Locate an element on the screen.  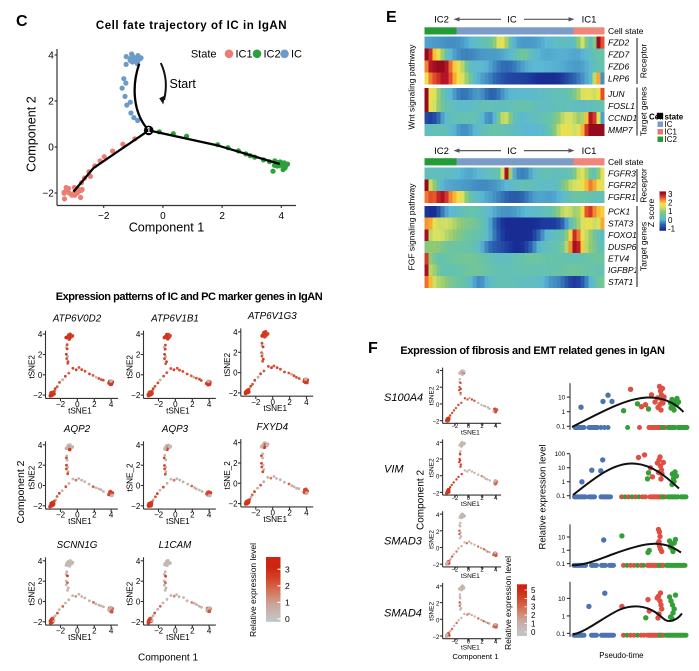
svg-text: ETV4 is located at coordinates (619, 259).